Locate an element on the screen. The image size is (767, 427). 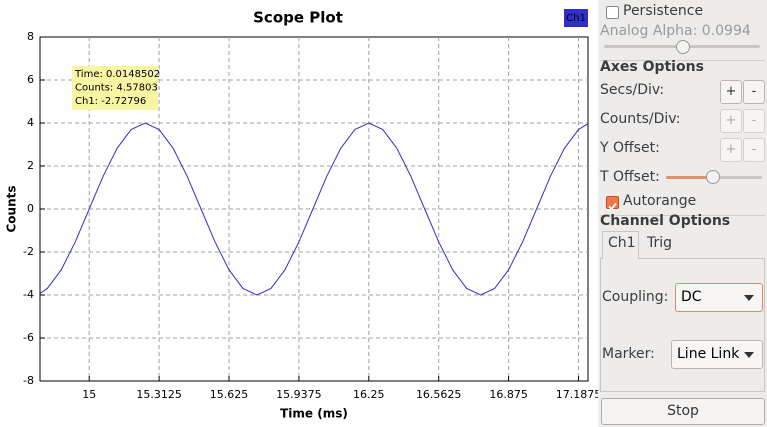
autorange-checkbox is located at coordinates (612, 203).